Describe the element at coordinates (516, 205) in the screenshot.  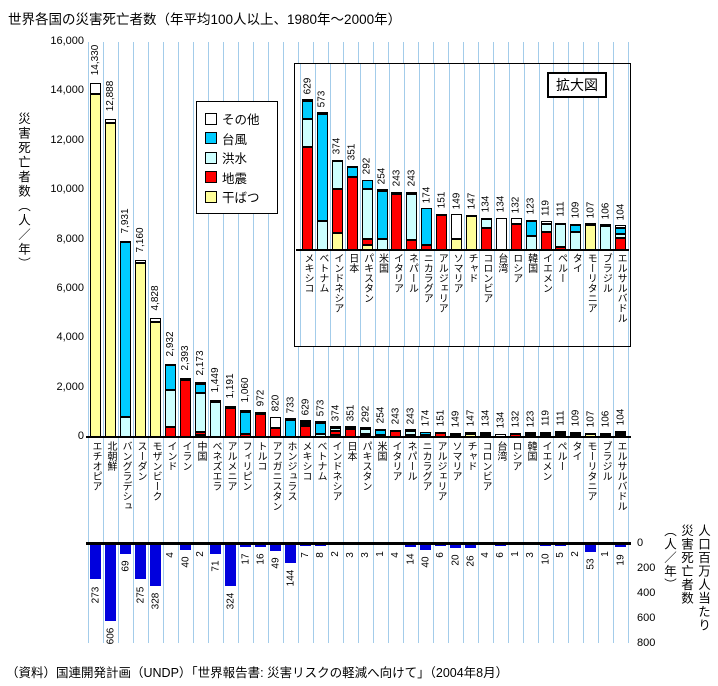
I see `inset-bar-value-label: 132` at that location.